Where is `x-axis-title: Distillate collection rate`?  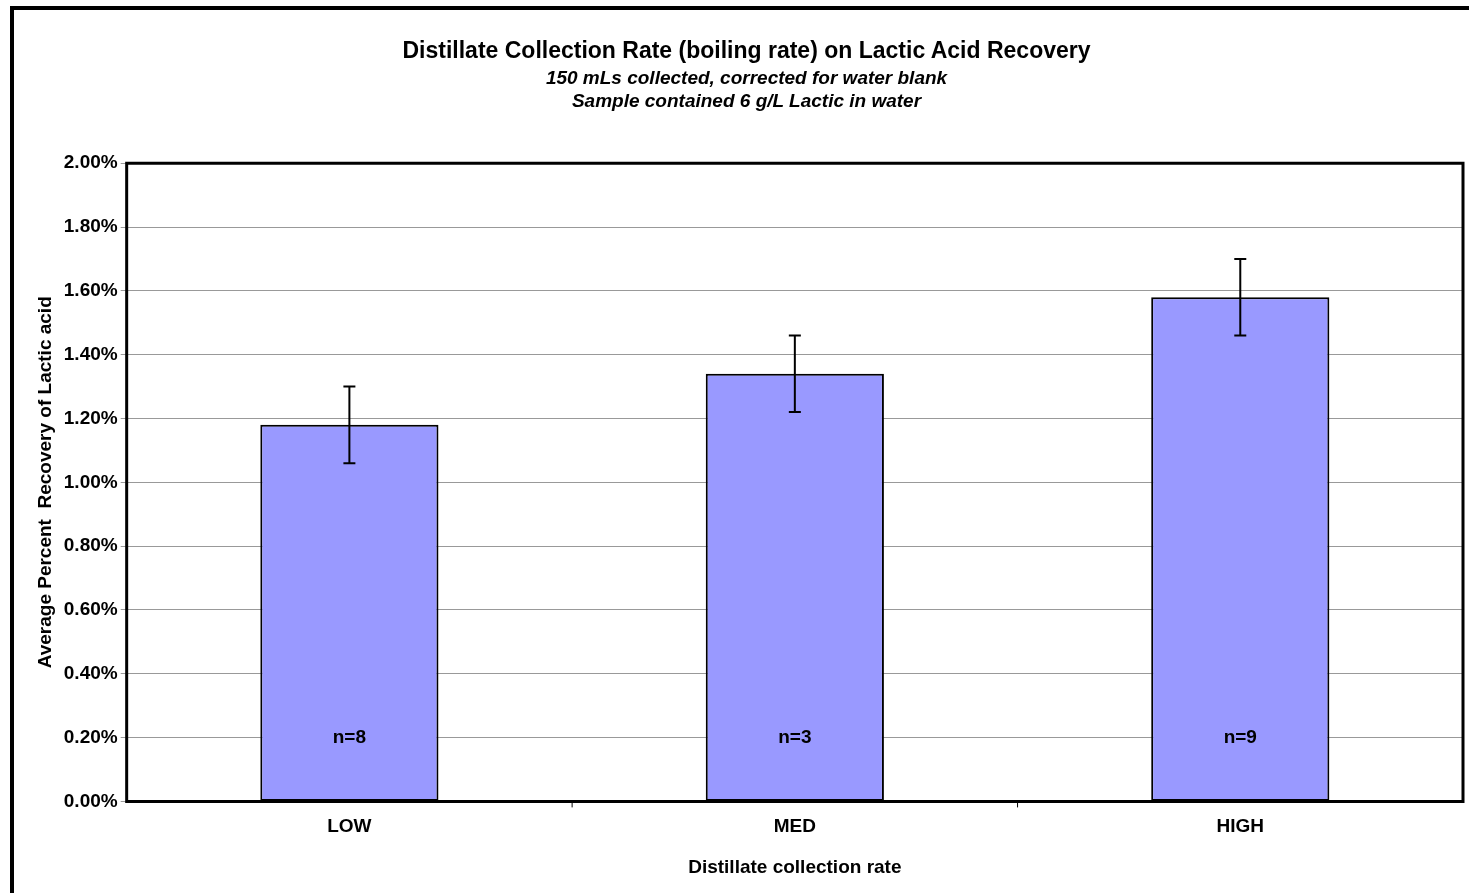 x-axis-title: Distillate collection rate is located at coordinates (795, 866).